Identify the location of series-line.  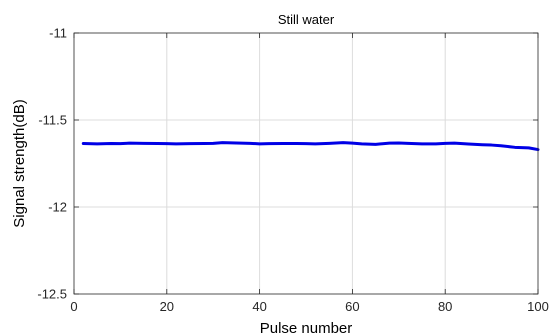
(310, 146).